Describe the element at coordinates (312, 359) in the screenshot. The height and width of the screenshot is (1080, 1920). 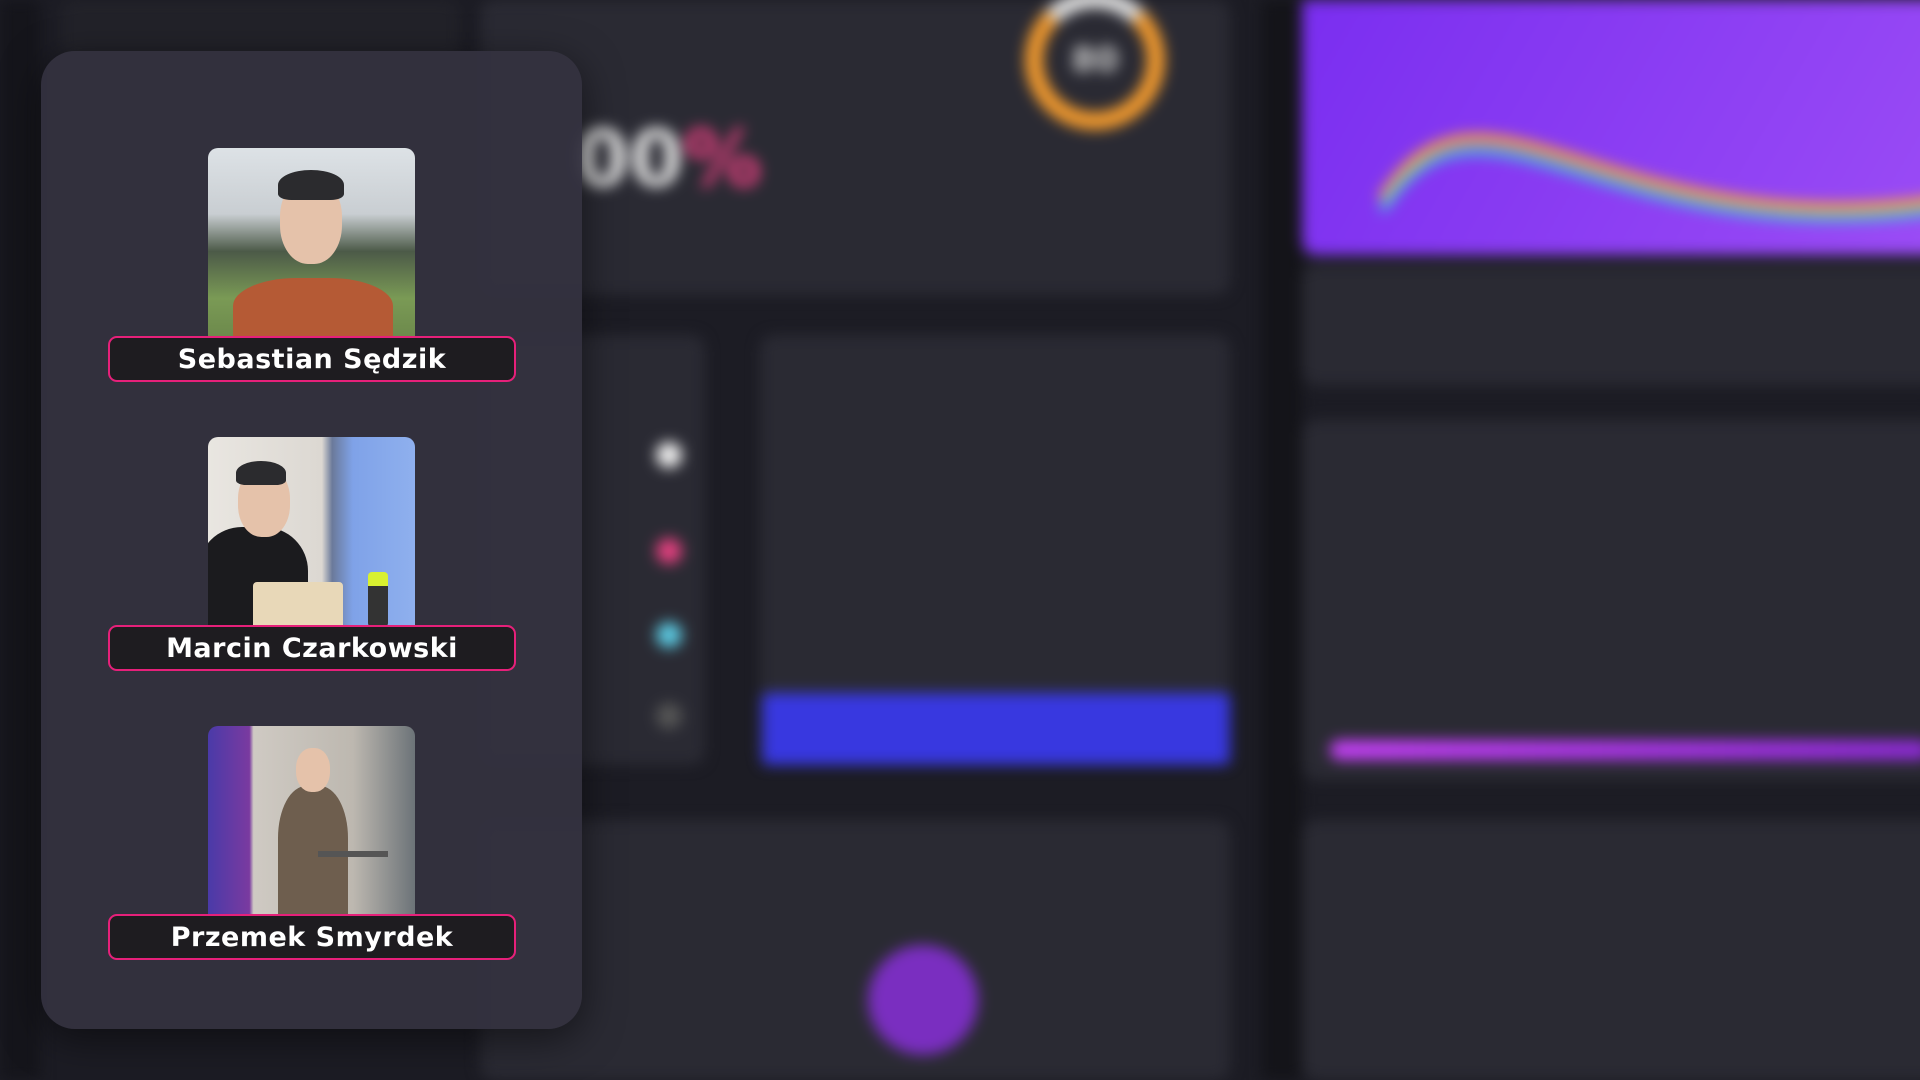
I see `speaker-name: Sebastian Sędzik` at that location.